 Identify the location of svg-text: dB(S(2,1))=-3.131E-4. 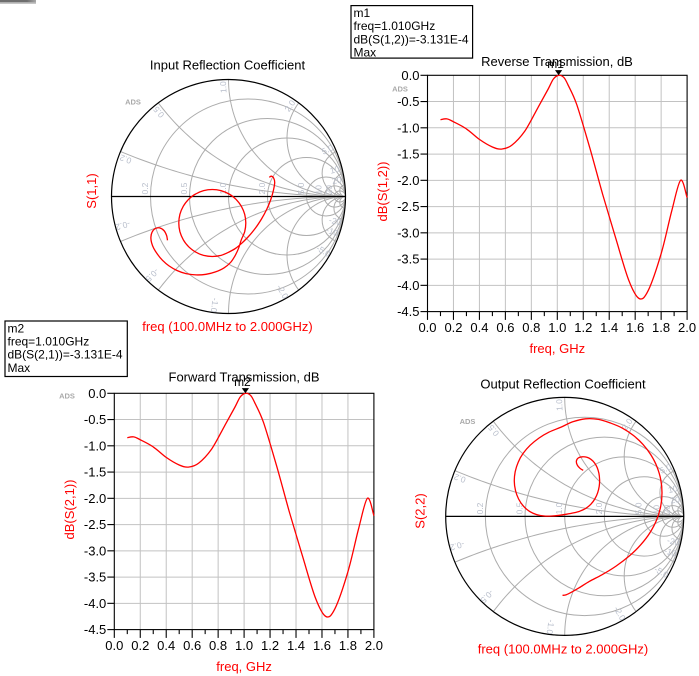
(65, 355).